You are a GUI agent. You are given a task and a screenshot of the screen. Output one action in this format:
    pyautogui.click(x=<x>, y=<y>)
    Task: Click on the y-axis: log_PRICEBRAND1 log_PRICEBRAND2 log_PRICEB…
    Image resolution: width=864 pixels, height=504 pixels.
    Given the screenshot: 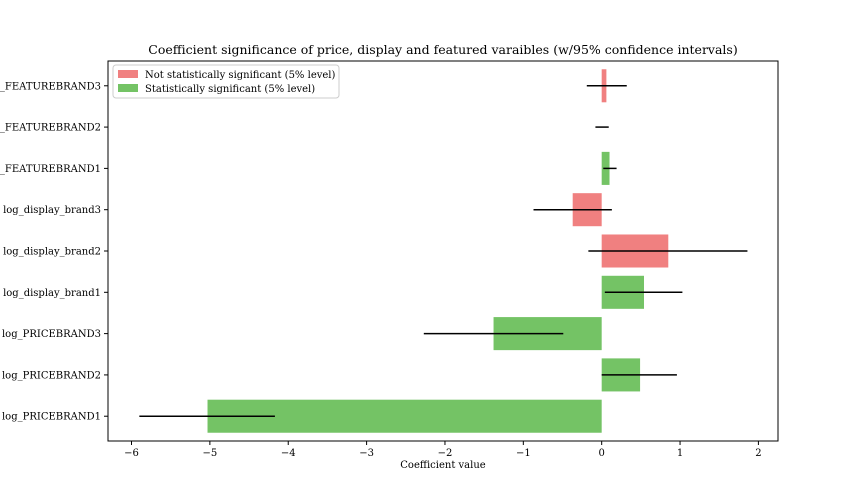 What is the action you would take?
    pyautogui.click(x=54, y=252)
    